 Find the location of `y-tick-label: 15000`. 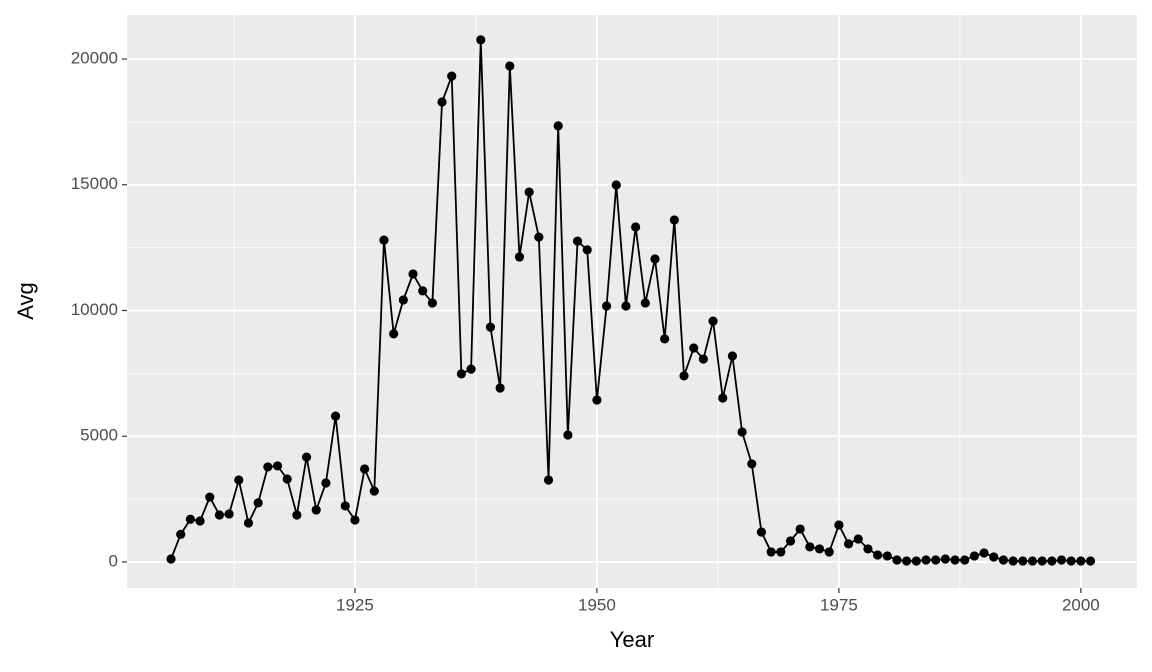

y-tick-label: 15000 is located at coordinates (94, 183).